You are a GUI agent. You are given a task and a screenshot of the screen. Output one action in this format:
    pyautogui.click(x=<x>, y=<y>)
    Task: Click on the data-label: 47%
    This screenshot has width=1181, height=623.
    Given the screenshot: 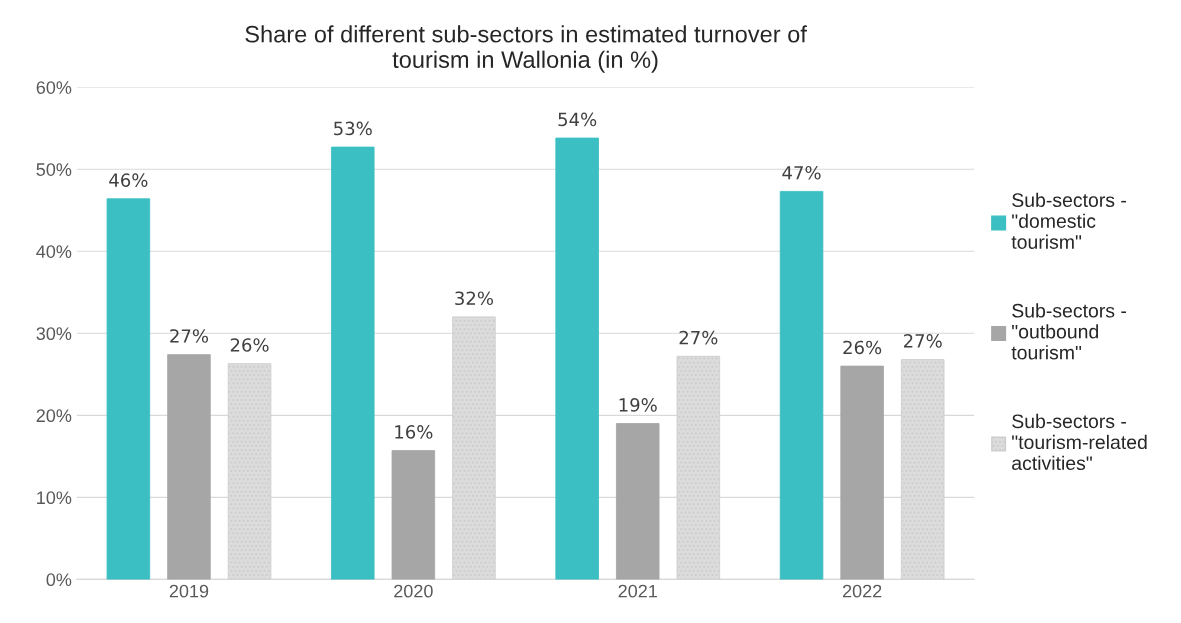 What is the action you would take?
    pyautogui.click(x=801, y=172)
    